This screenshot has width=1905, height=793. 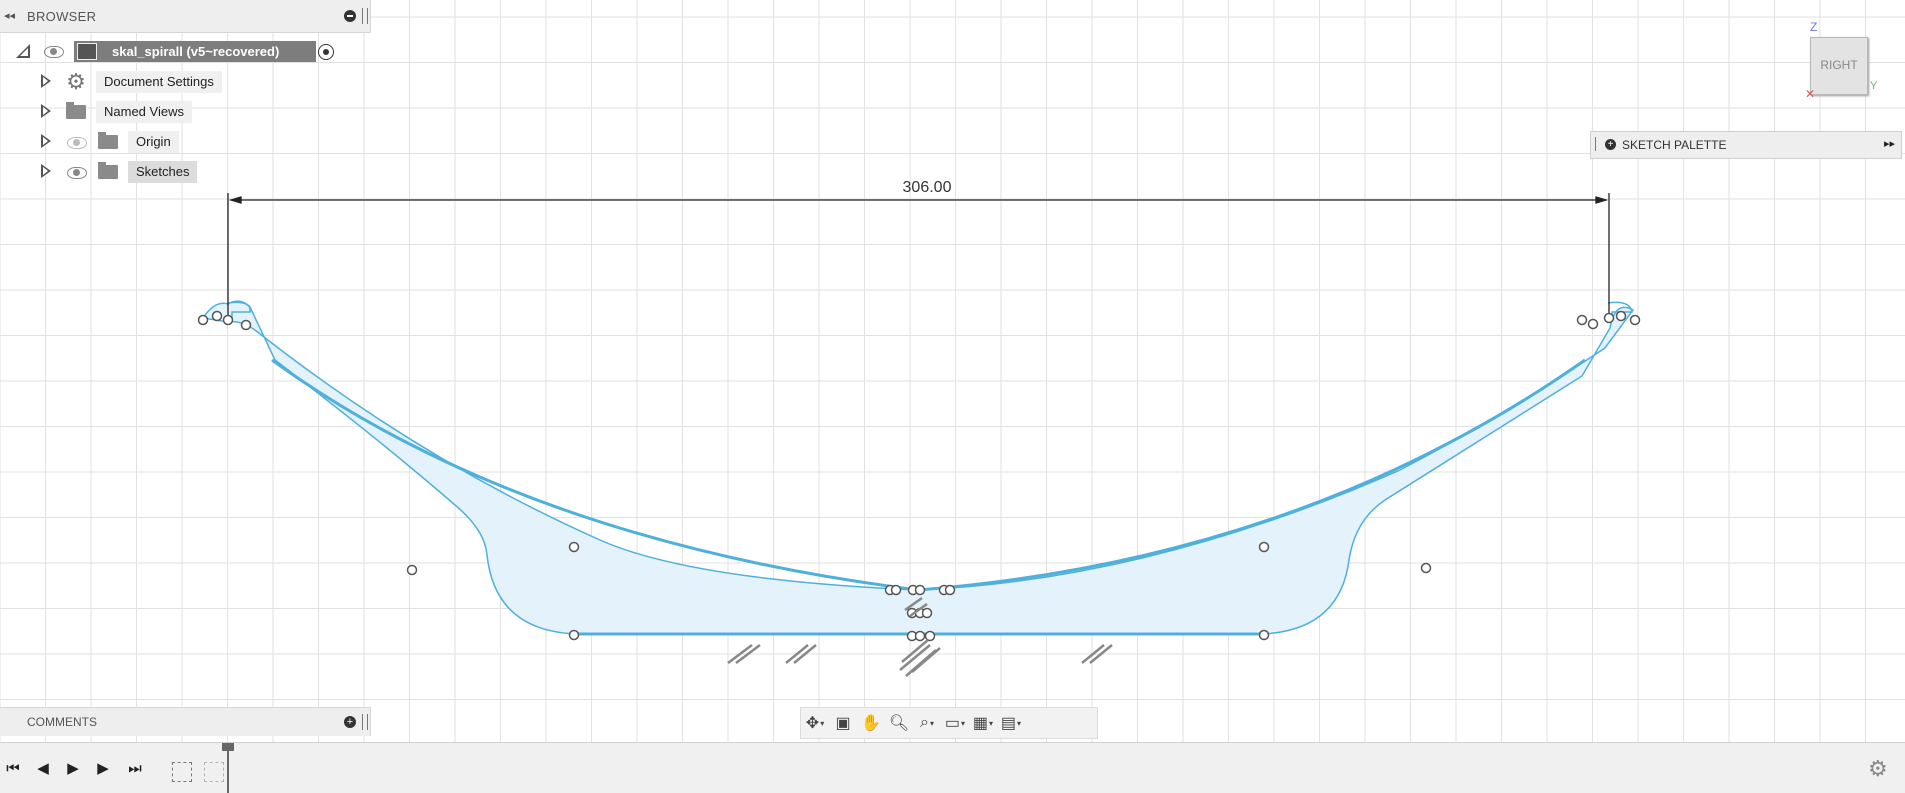 I want to click on add-comment-icon: +, so click(x=350, y=722).